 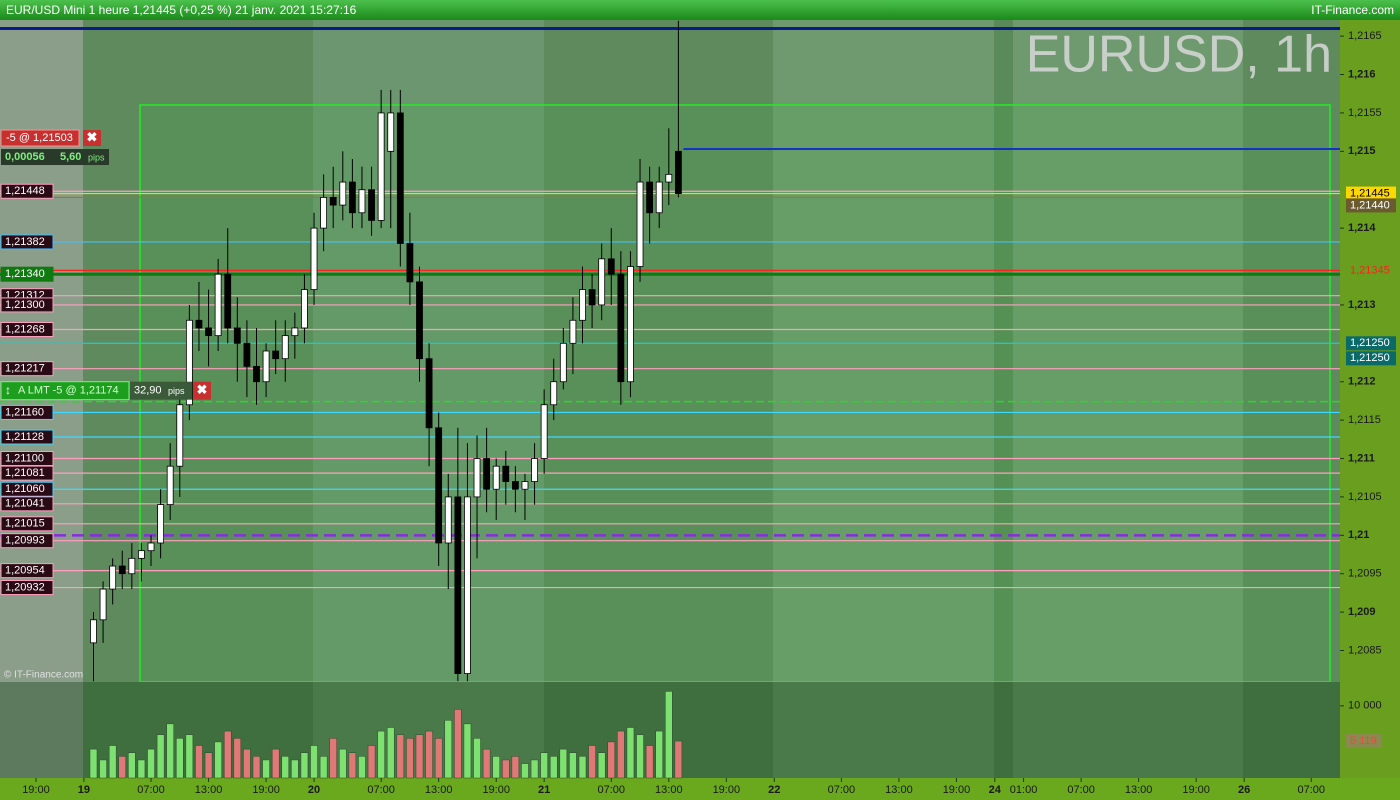 What do you see at coordinates (8, 390) in the screenshot?
I see `order-arrow: ↕` at bounding box center [8, 390].